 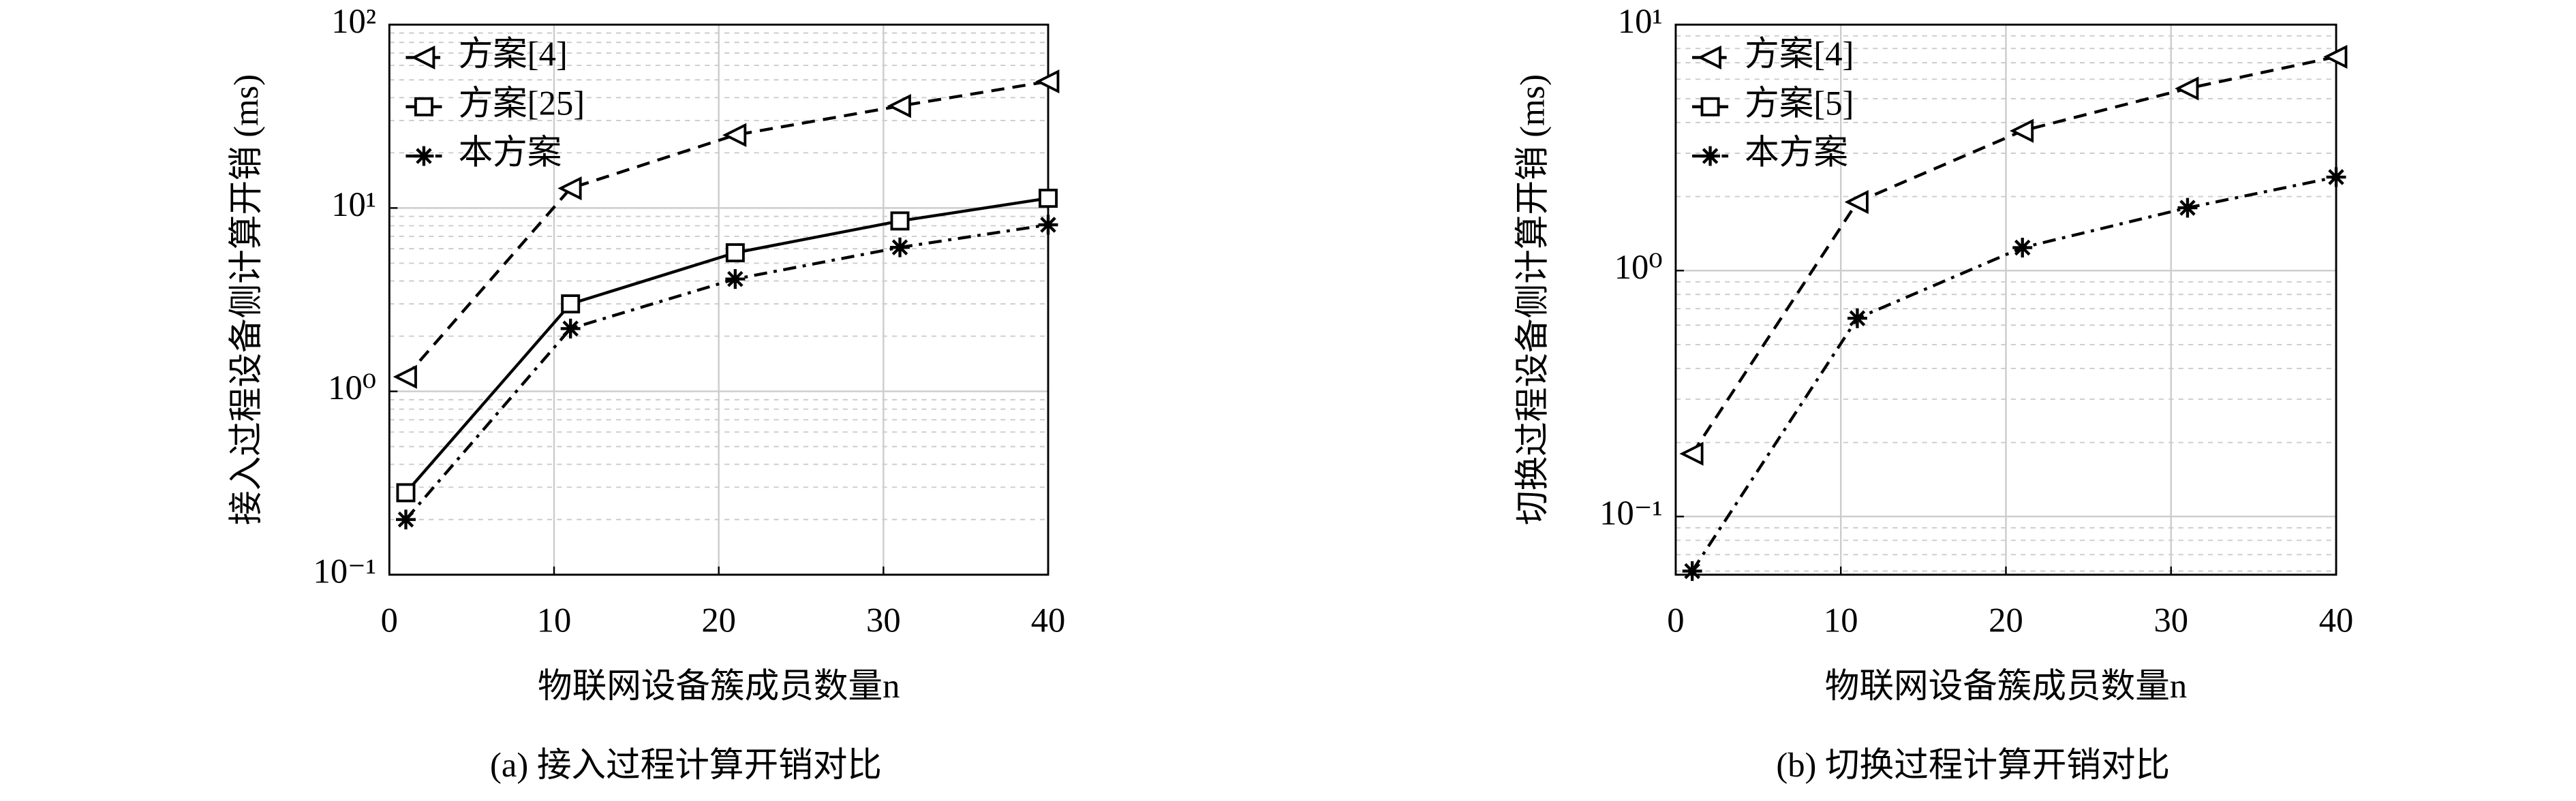 What do you see at coordinates (353, 21) in the screenshot?
I see `y-tick-label: 10²` at bounding box center [353, 21].